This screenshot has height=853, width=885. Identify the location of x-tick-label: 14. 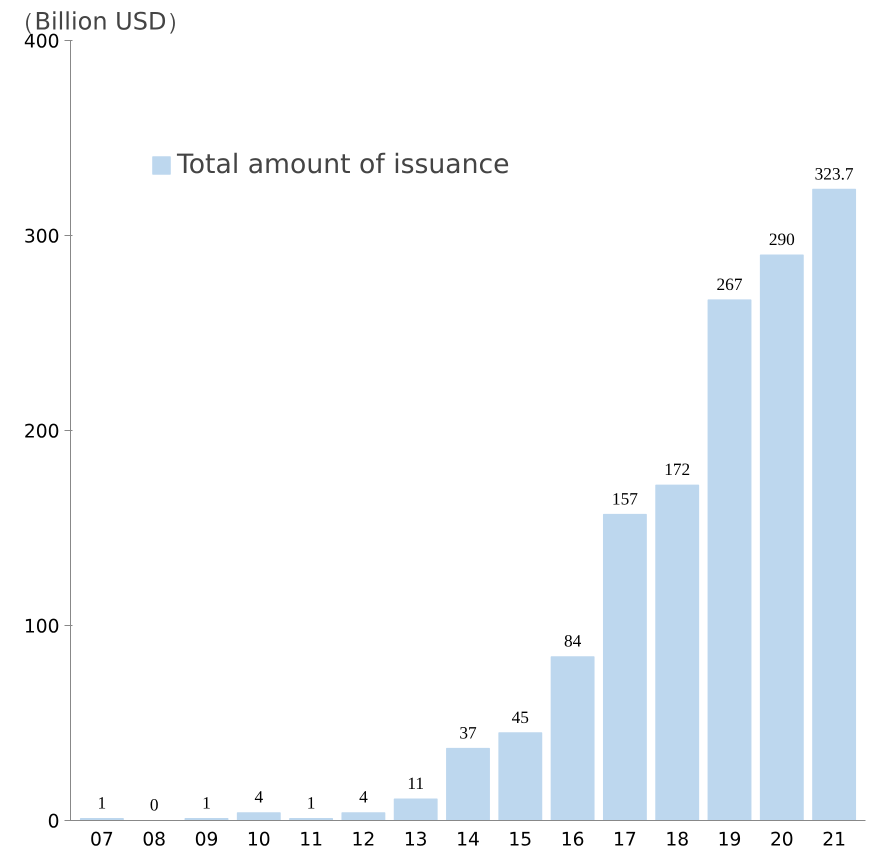
(468, 840).